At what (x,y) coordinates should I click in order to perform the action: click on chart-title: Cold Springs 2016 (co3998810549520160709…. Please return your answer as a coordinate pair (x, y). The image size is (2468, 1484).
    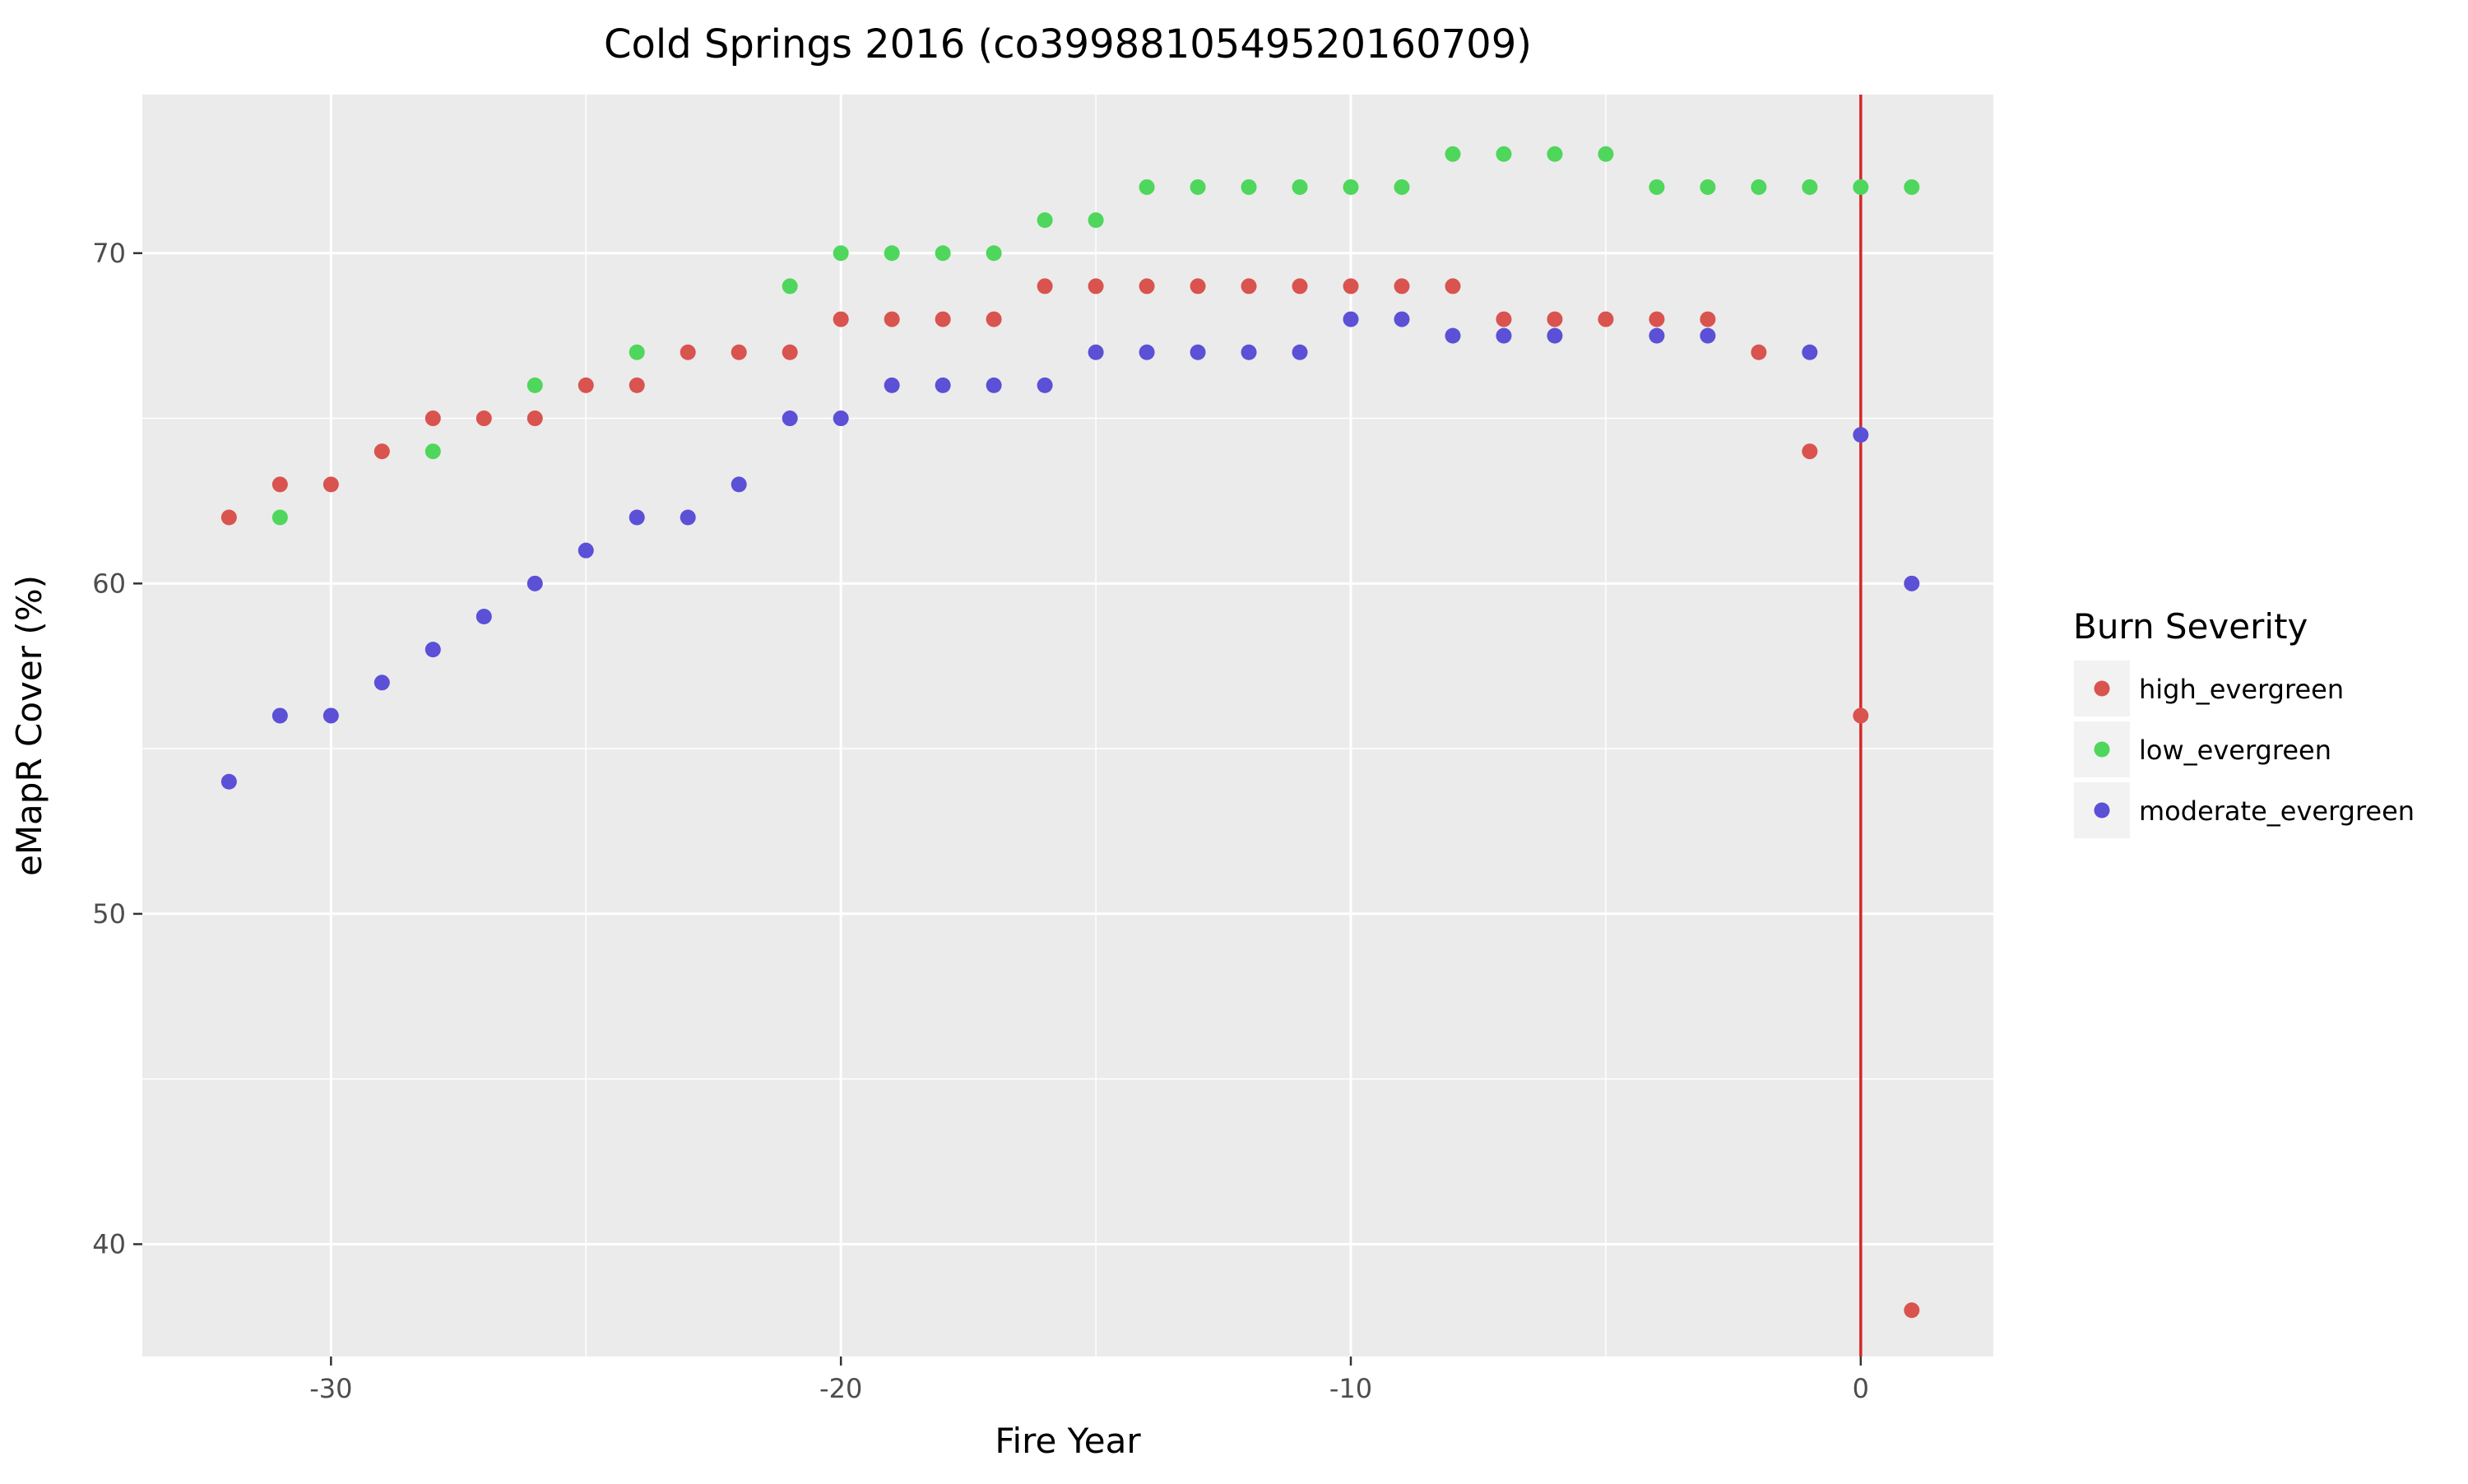
    Looking at the image, I should click on (1068, 44).